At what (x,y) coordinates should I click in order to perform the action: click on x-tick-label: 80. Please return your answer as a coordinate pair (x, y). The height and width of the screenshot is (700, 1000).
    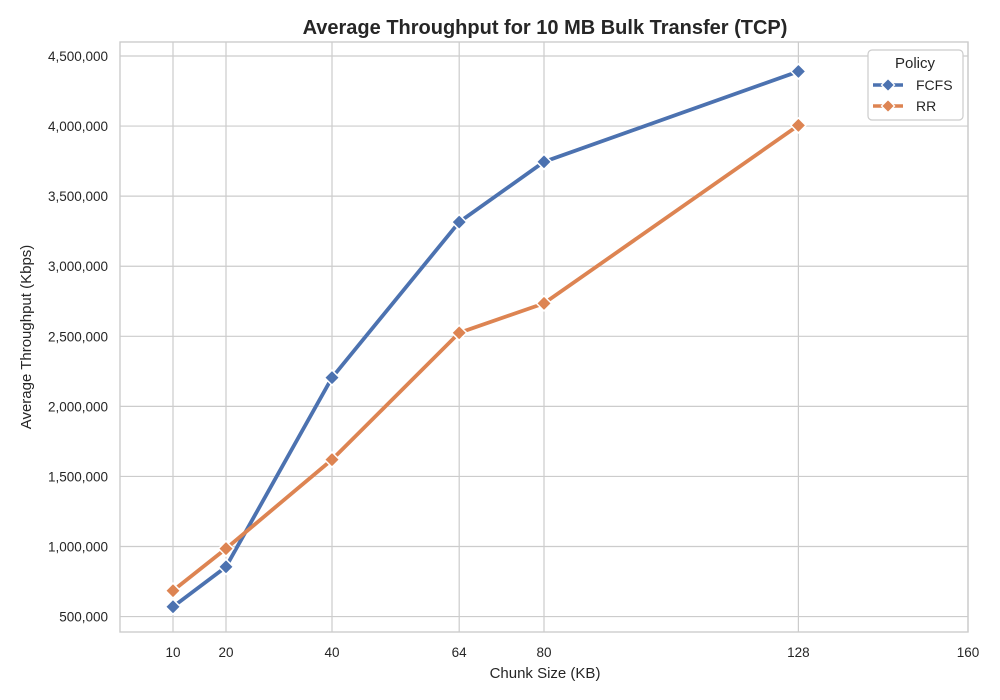
    Looking at the image, I should click on (543, 652).